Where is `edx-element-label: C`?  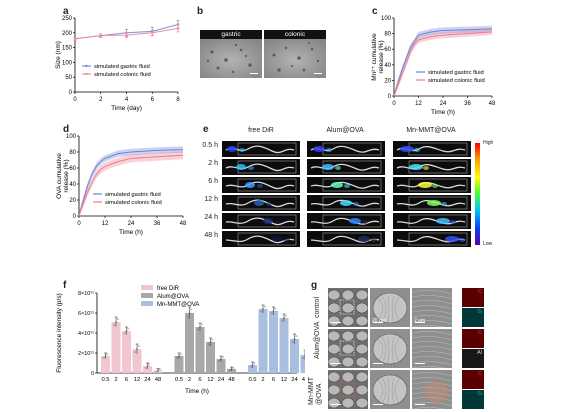
edx-element-label: C is located at coordinates (480, 374).